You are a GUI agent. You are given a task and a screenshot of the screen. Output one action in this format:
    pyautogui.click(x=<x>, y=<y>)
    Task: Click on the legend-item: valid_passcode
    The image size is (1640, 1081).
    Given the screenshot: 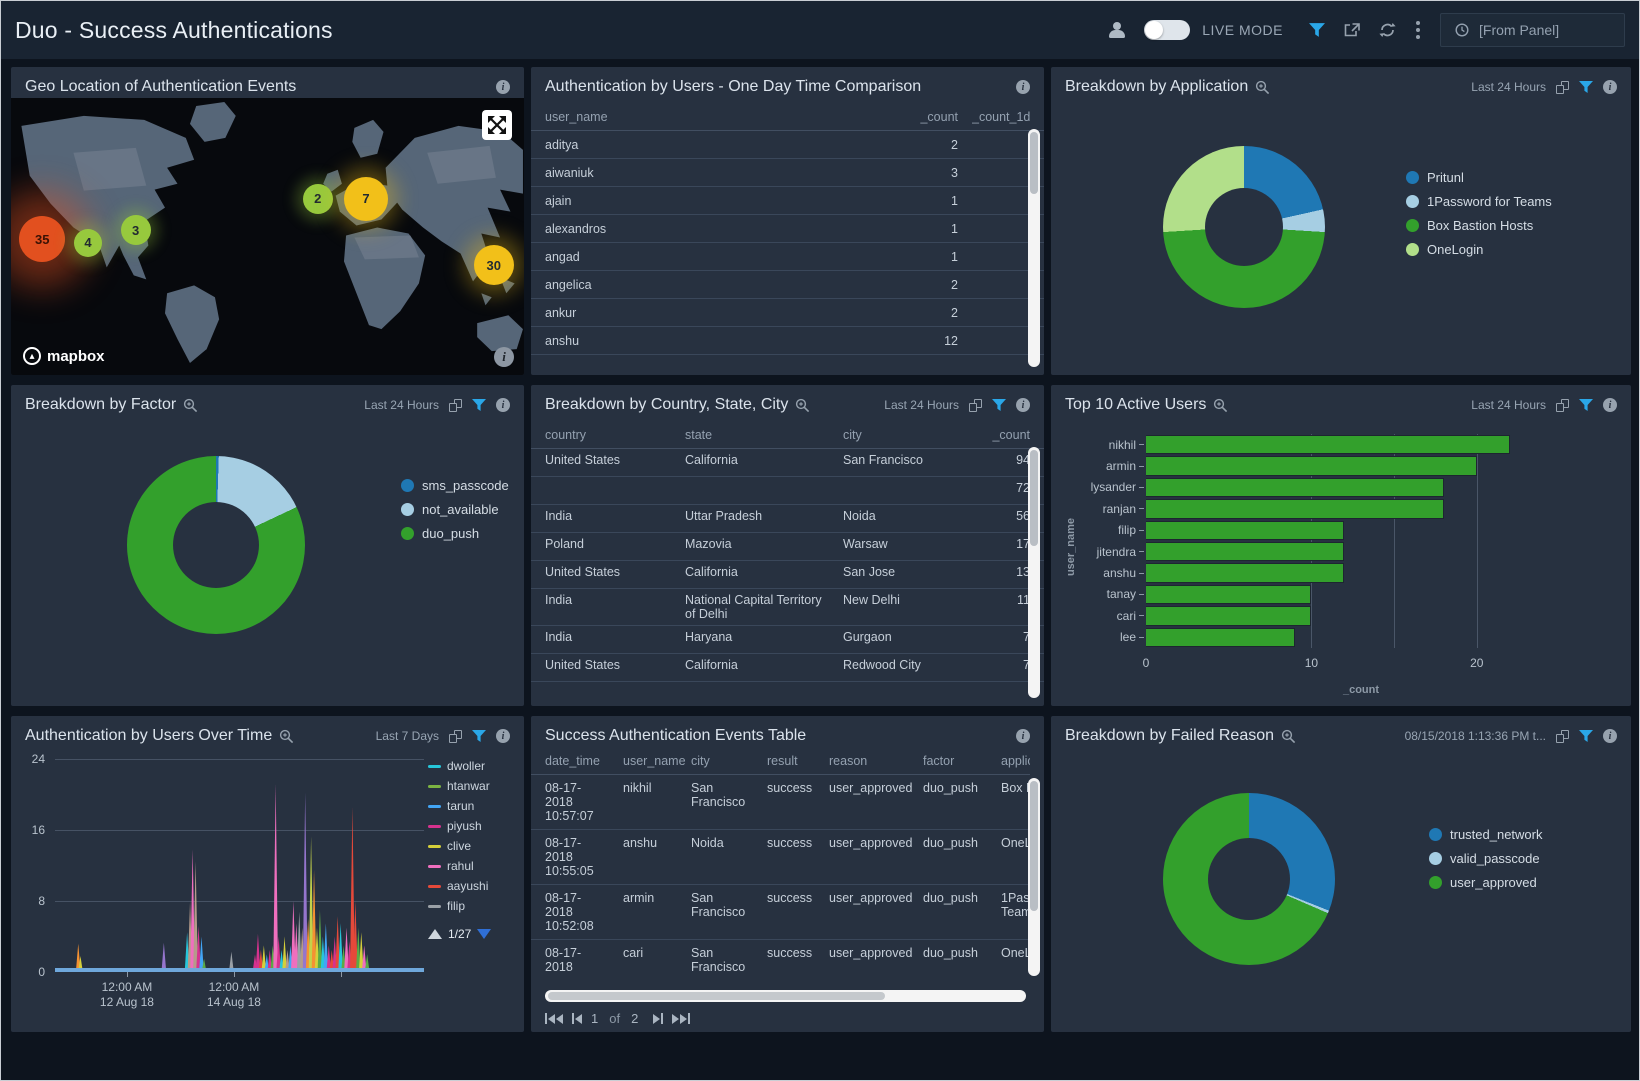 What is the action you would take?
    pyautogui.click(x=1486, y=858)
    